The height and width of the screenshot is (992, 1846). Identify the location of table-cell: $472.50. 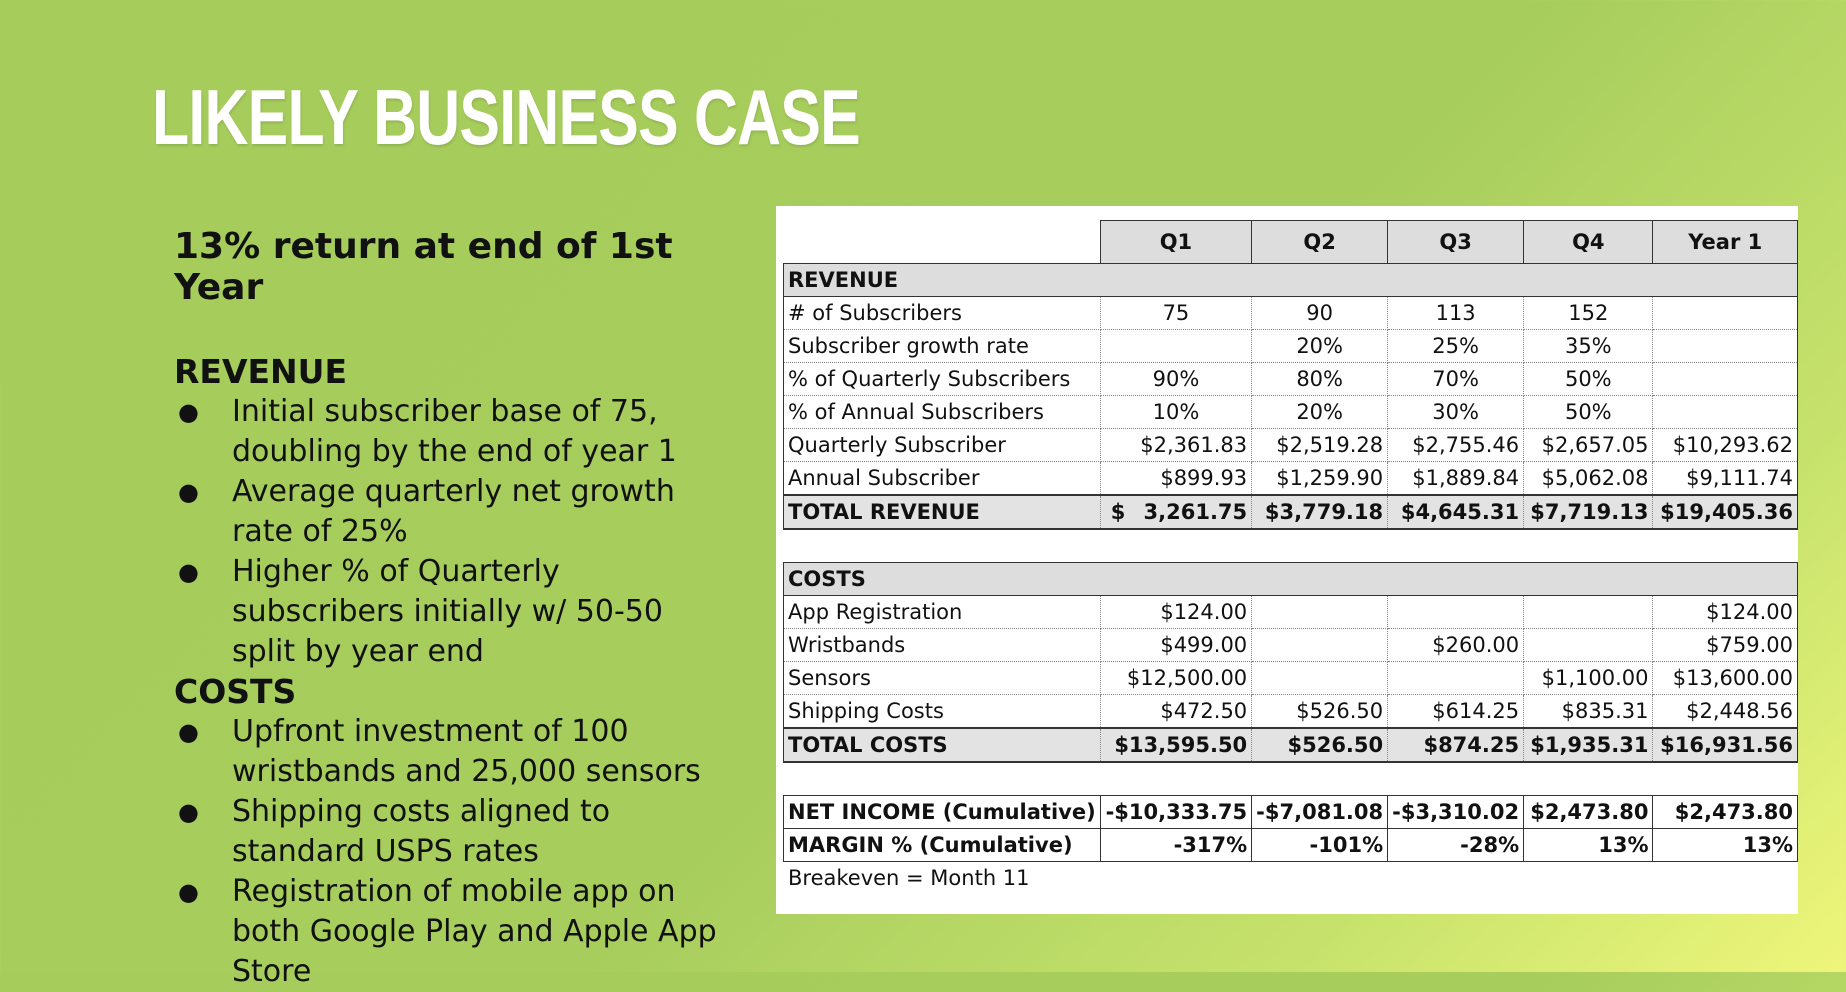
(1176, 711).